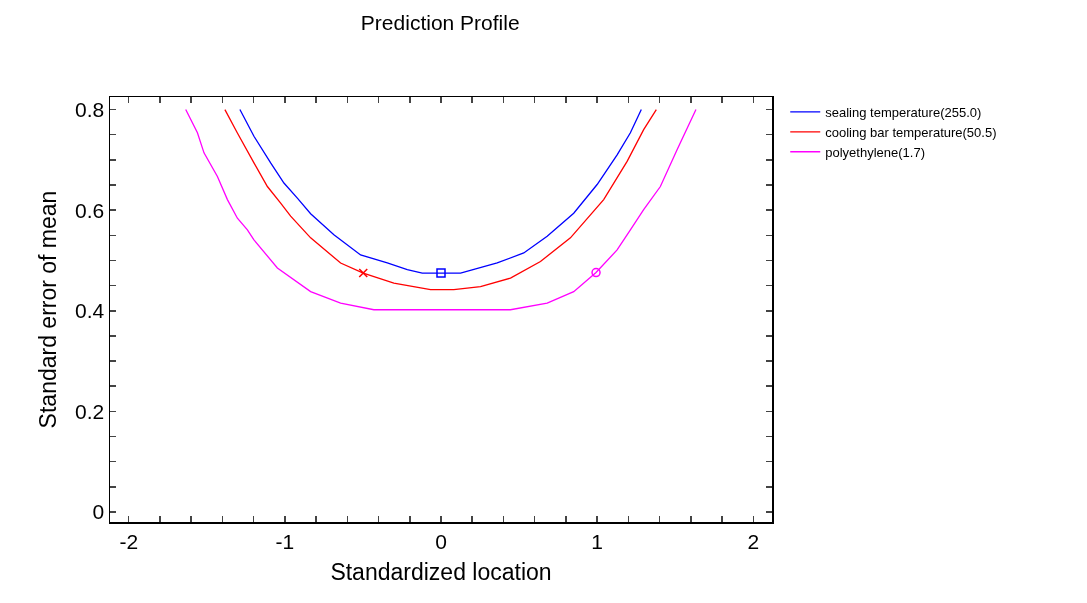  I want to click on y-tick-label: 0, so click(98, 512).